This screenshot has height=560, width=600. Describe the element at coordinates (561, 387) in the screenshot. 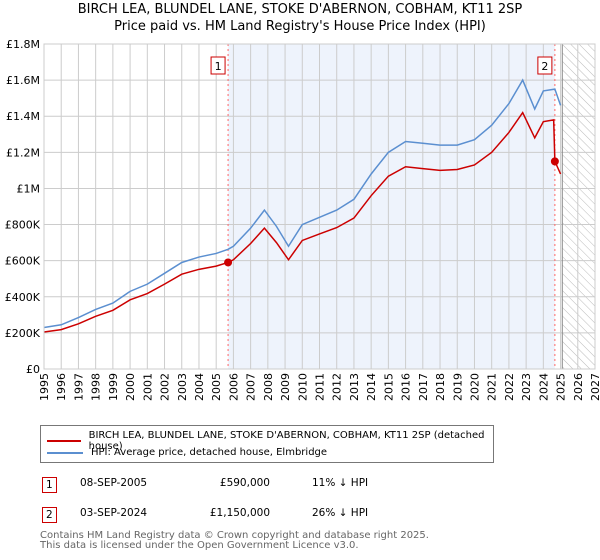

I see `x-tick-label: 2025` at that location.